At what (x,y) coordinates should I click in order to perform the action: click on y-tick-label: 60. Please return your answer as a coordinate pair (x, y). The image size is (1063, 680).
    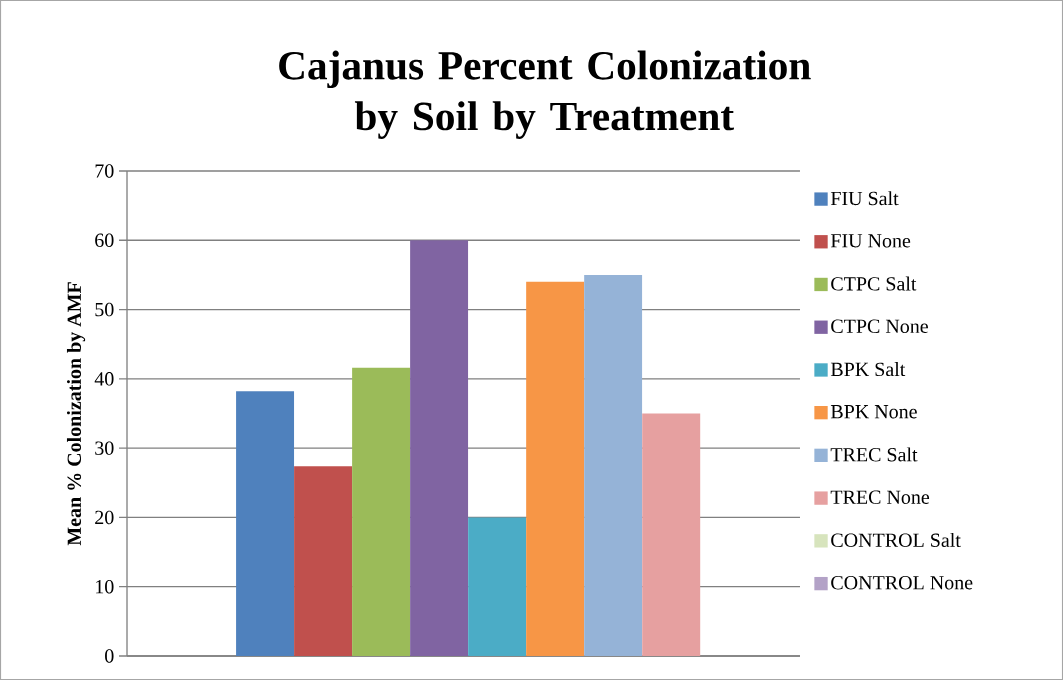
    Looking at the image, I should click on (104, 240).